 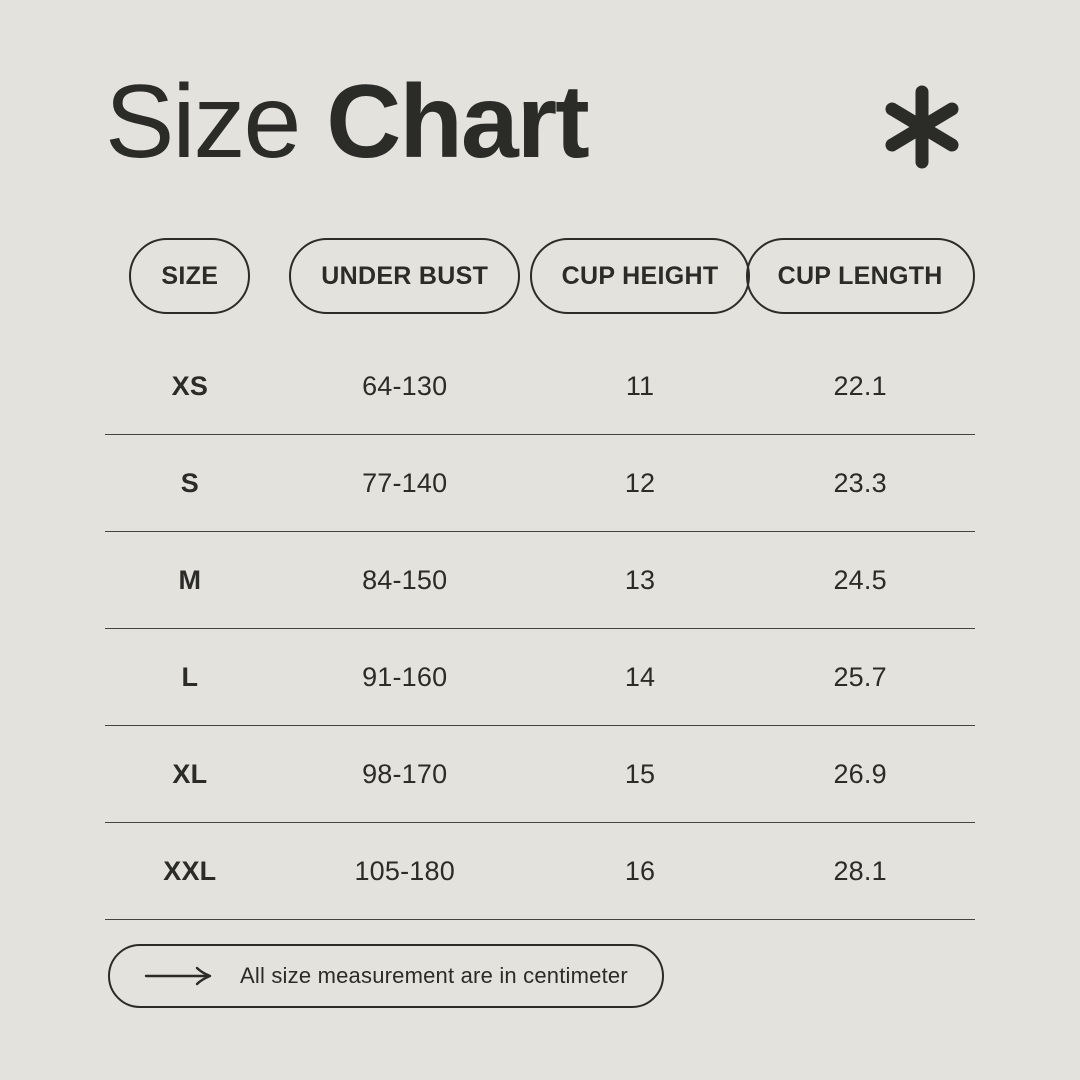 I want to click on cell-cup-length: 24.5, so click(x=860, y=579).